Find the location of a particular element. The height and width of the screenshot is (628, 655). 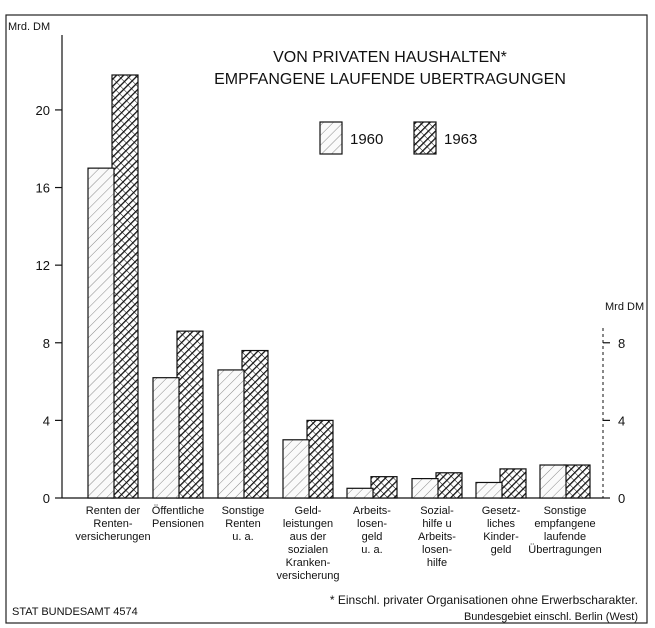

y-axis-label-right: Mrd DM is located at coordinates (624, 307).